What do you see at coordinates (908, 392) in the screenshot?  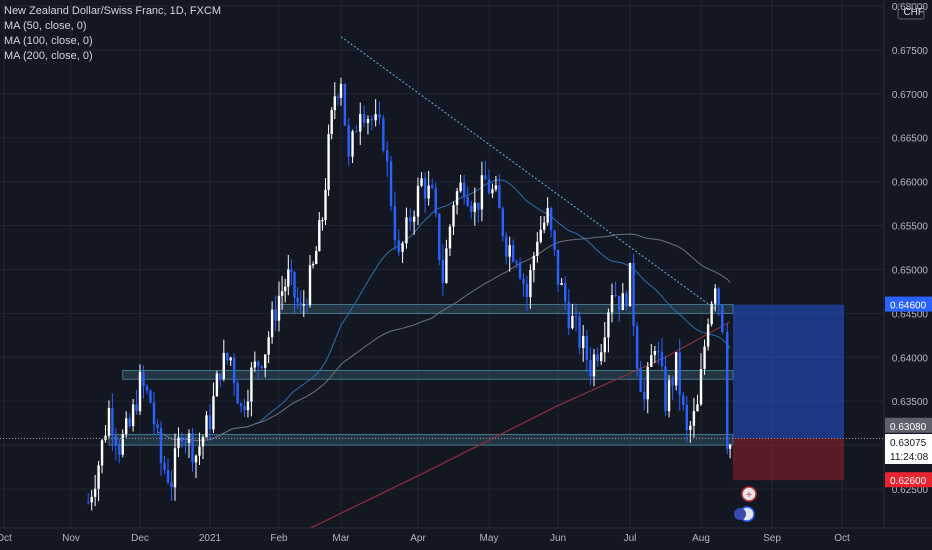 I see `price-axis-labels: 0.64600 0.63080 0.63075 11:24:08 0.62600` at bounding box center [908, 392].